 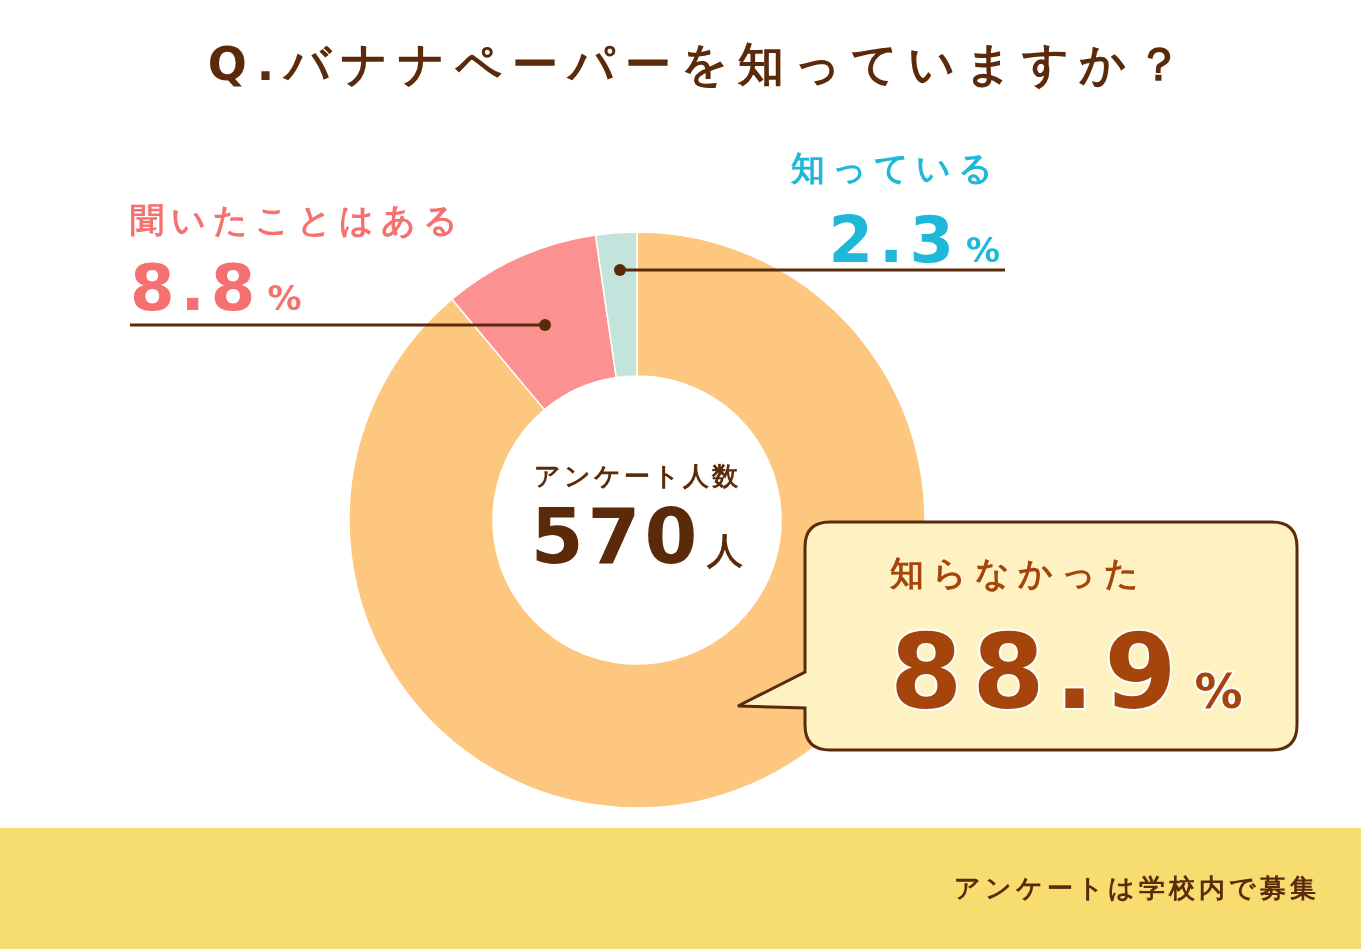 What do you see at coordinates (637, 476) in the screenshot?
I see `text: アンケート人数` at bounding box center [637, 476].